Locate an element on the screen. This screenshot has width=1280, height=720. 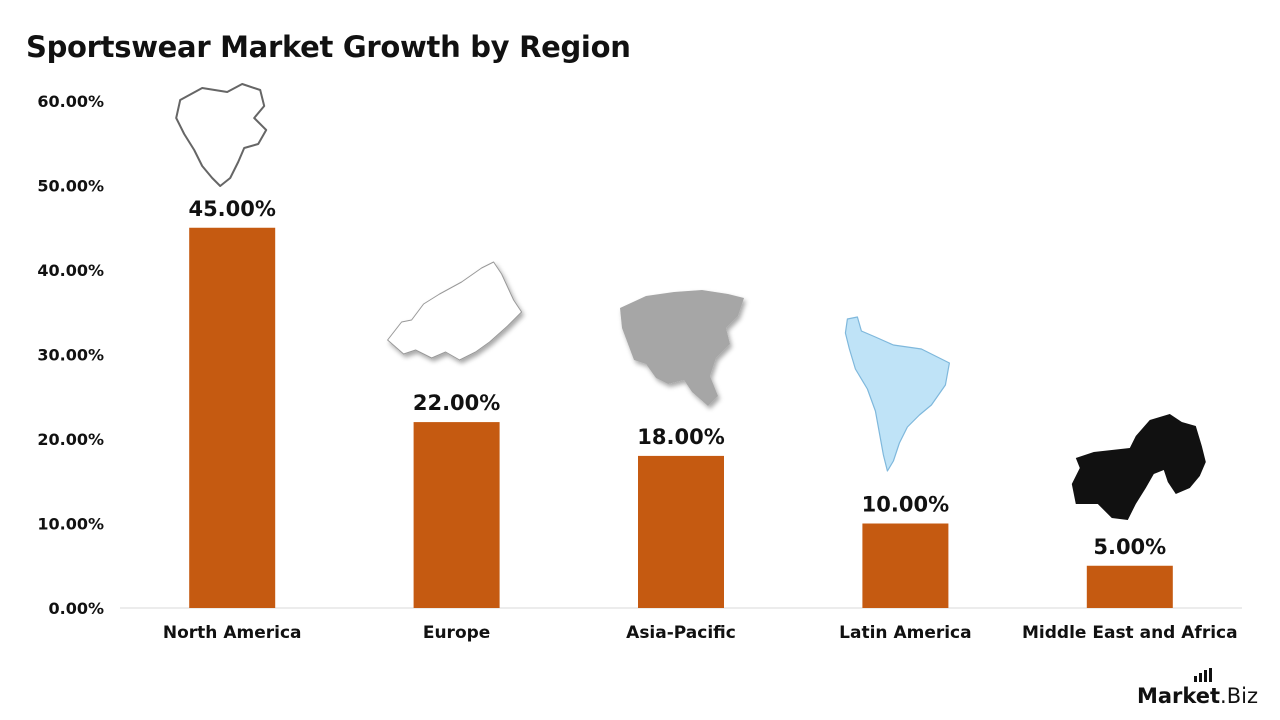
y-tick-label: 20.00% is located at coordinates (70, 439).